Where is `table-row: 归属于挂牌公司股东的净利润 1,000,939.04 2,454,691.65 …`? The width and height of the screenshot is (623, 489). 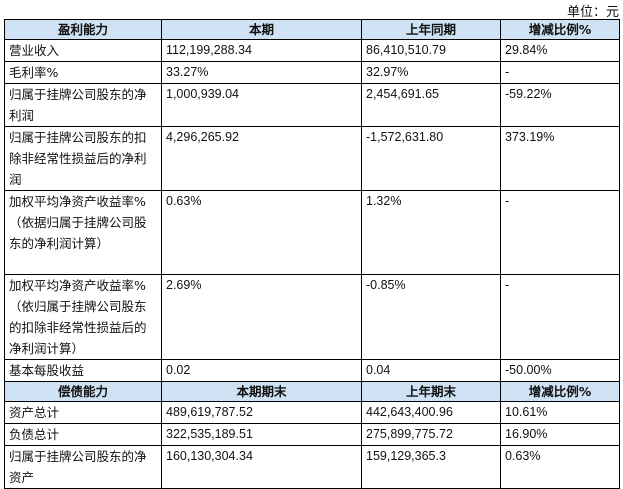 table-row: 归属于挂牌公司股东的净利润 1,000,939.04 2,454,691.65 … is located at coordinates (312, 105).